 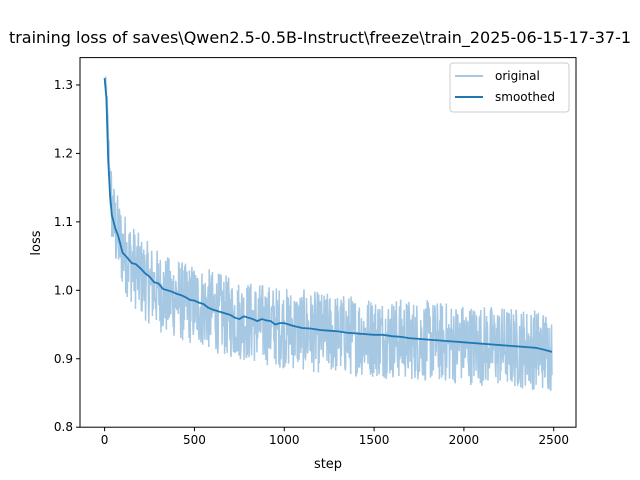 I want to click on y-tick-label: 1.2, so click(x=63, y=153).